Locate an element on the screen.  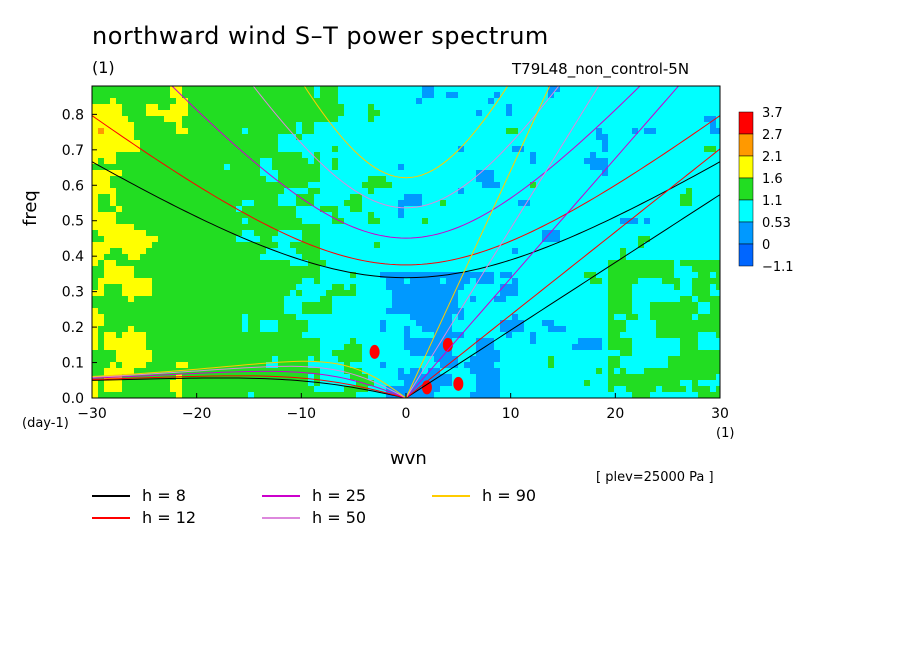
y-tick-label: 0.7 is located at coordinates (73, 151).